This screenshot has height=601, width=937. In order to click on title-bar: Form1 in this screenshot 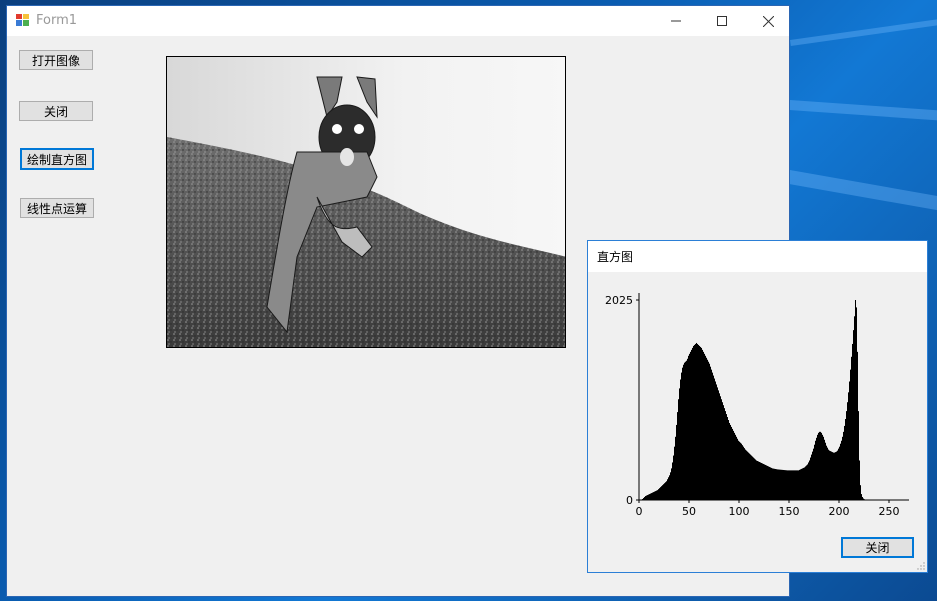, I will do `click(398, 21)`.